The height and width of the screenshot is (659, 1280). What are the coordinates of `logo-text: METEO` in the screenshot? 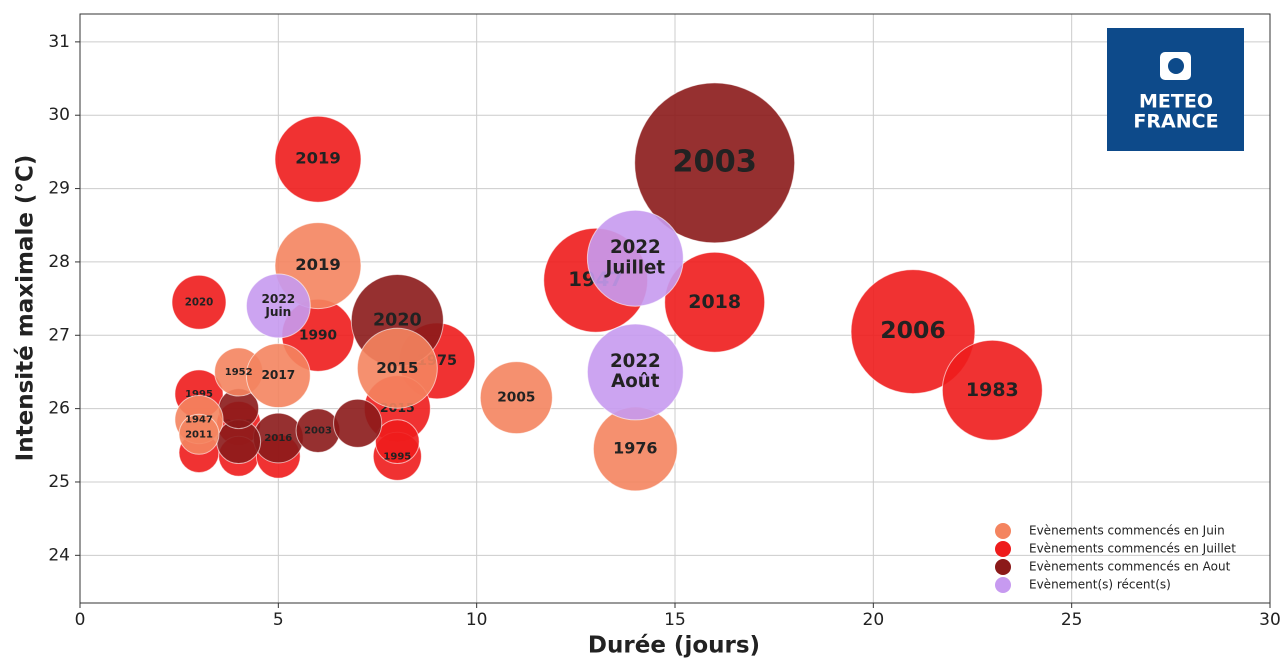 It's located at (1176, 102).